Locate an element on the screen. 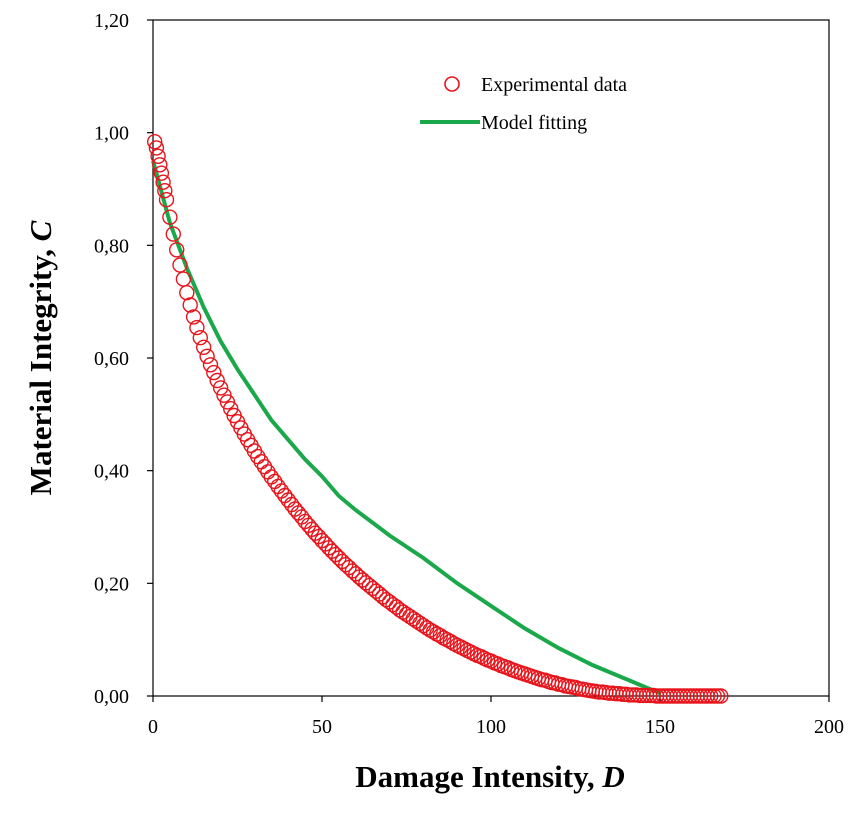 Image resolution: width=862 pixels, height=823 pixels. legend-label-experimental: Experimental data is located at coordinates (554, 85).